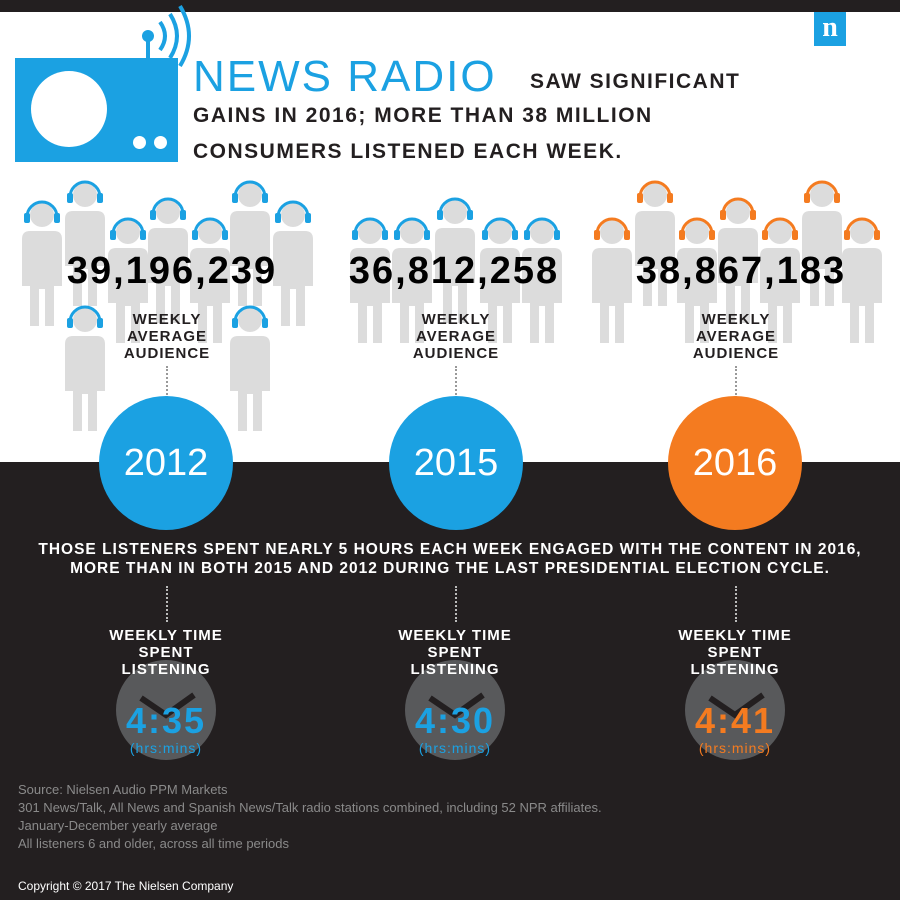 The height and width of the screenshot is (900, 900). Describe the element at coordinates (126, 886) in the screenshot. I see `copyright: Copyright © 2017 The Nielsen Company` at that location.